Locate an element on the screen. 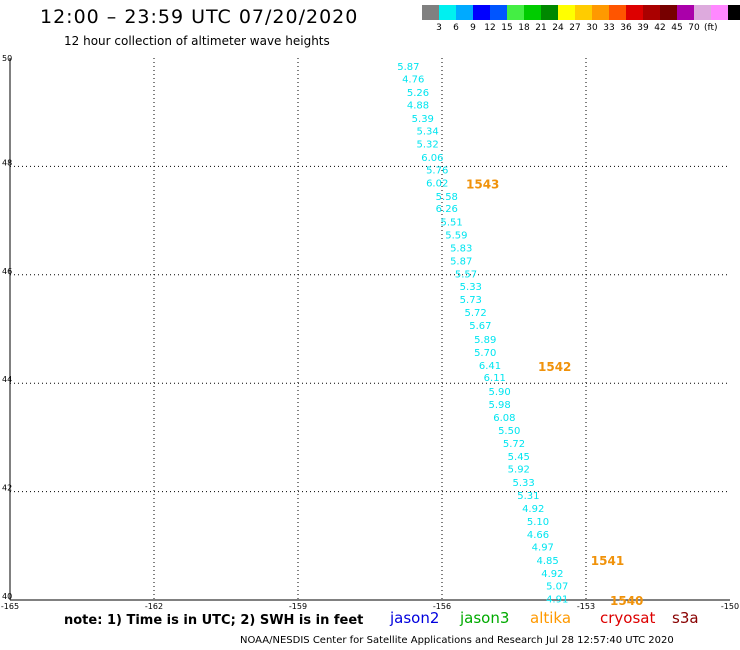 The height and width of the screenshot is (650, 740). wave-height-value: 5.76 is located at coordinates (437, 171).